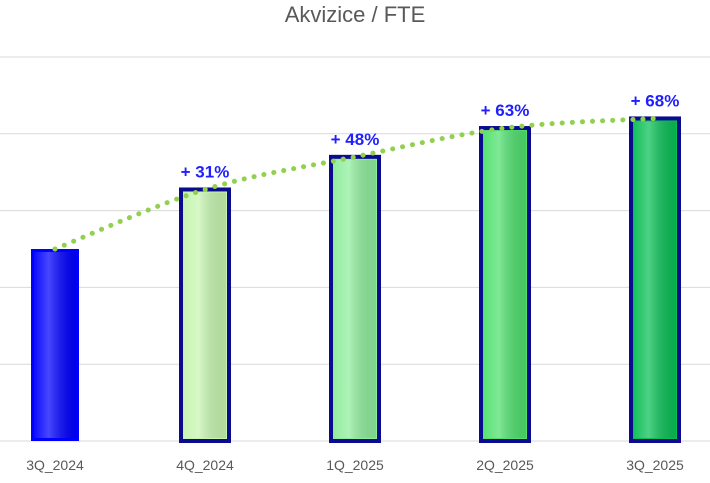 The image size is (710, 483). I want to click on data-label-3Q_2025: + 68%, so click(655, 100).